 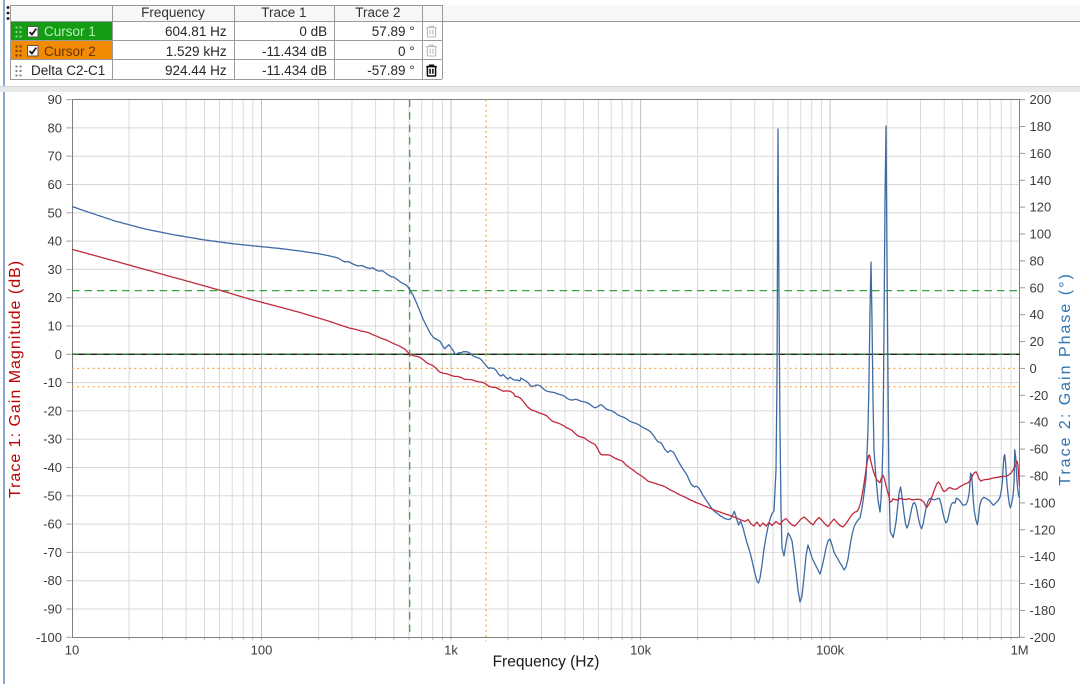 What do you see at coordinates (1043, 637) in the screenshot?
I see `svg-text: -200` at bounding box center [1043, 637].